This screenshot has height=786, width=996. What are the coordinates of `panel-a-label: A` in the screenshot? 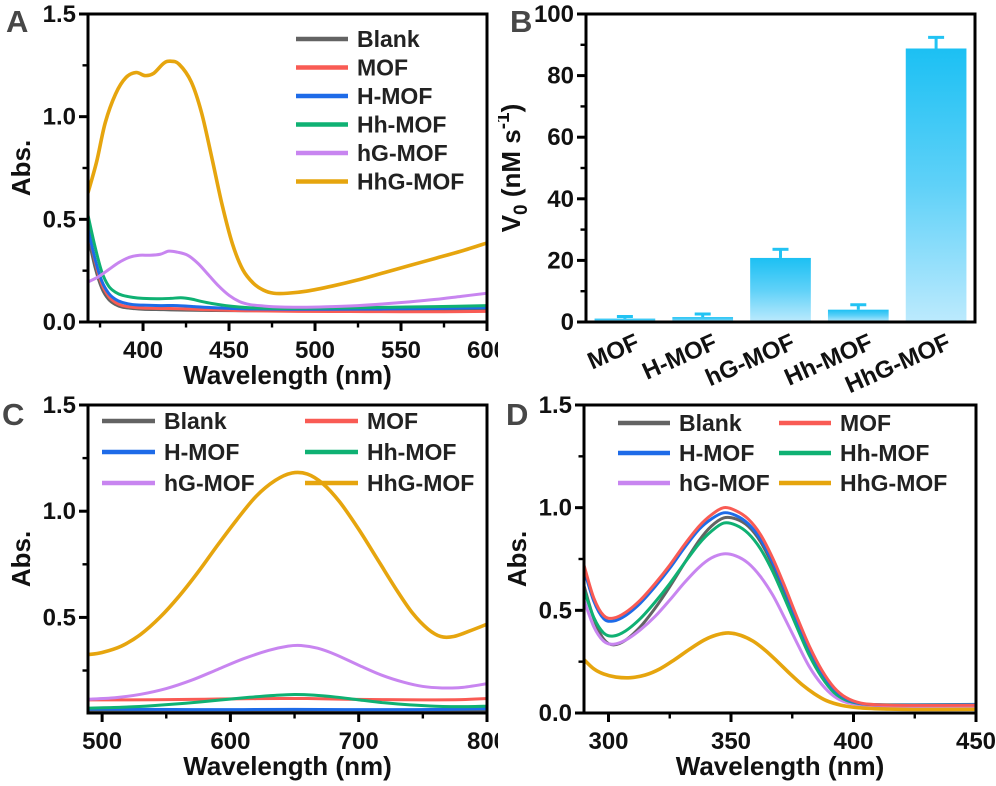 It's located at (17, 21).